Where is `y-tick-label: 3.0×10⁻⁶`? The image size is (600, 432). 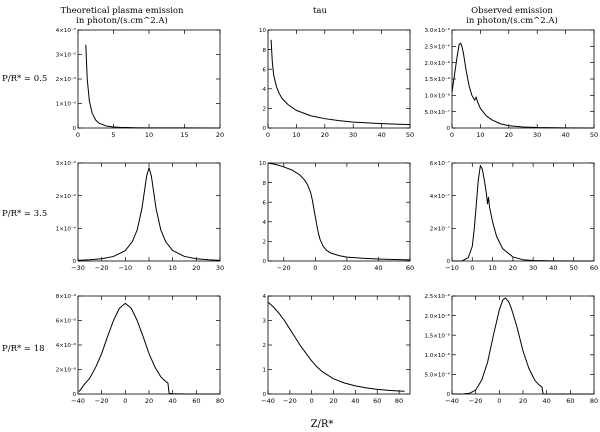 y-tick-label: 3.0×10⁻⁶ is located at coordinates (438, 30).